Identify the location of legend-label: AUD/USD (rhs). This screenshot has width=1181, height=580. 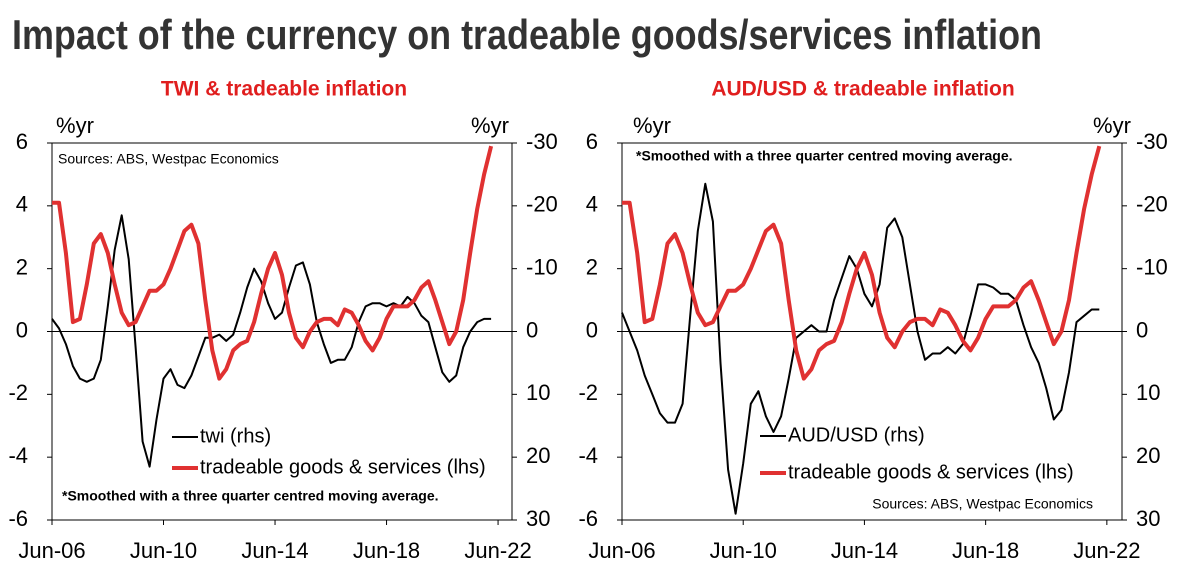
(856, 435).